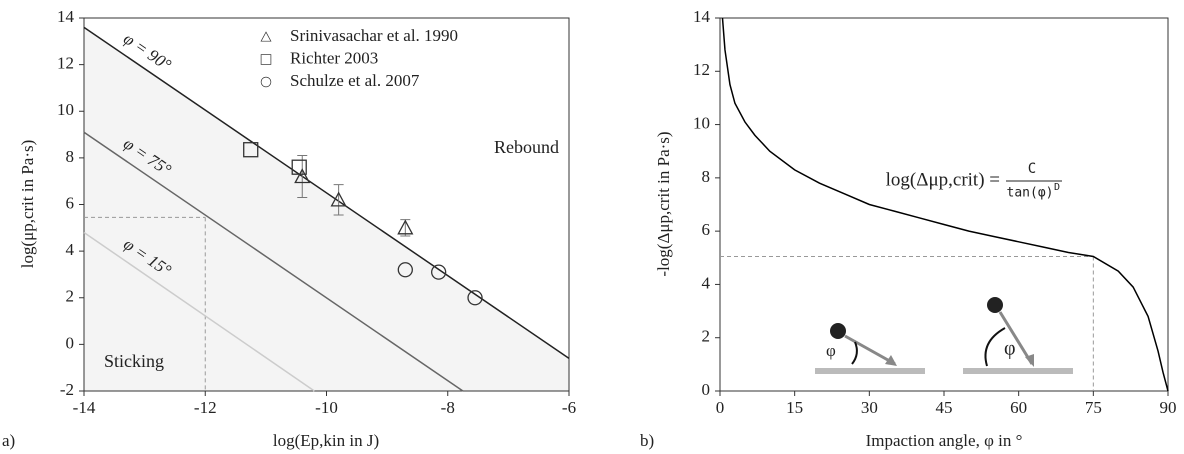 This screenshot has width=1184, height=454. What do you see at coordinates (663, 203) in the screenshot?
I see `y-axis-label: -log(Δμp,crit in Pa·s)` at bounding box center [663, 203].